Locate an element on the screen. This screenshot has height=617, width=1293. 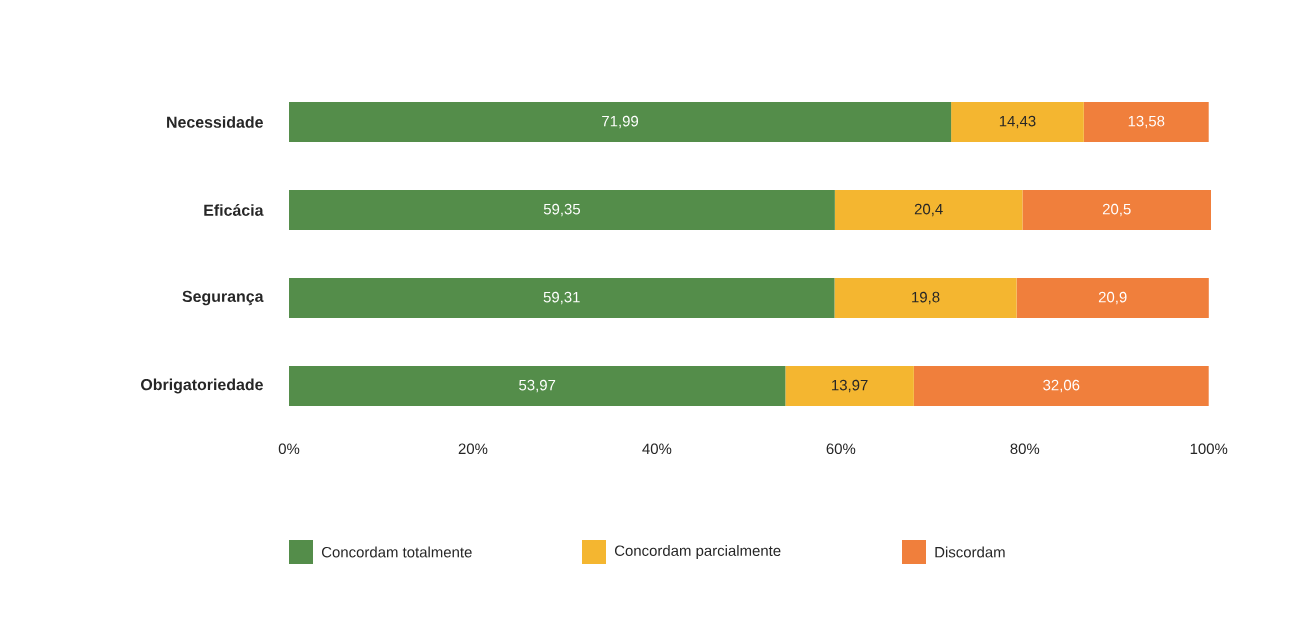
data-label: 71,99 is located at coordinates (620, 122).